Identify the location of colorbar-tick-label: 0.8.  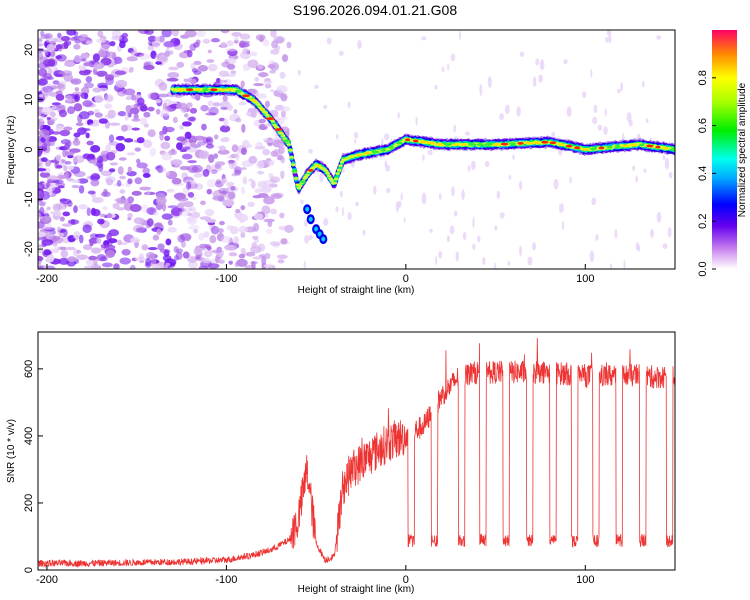
(703, 77).